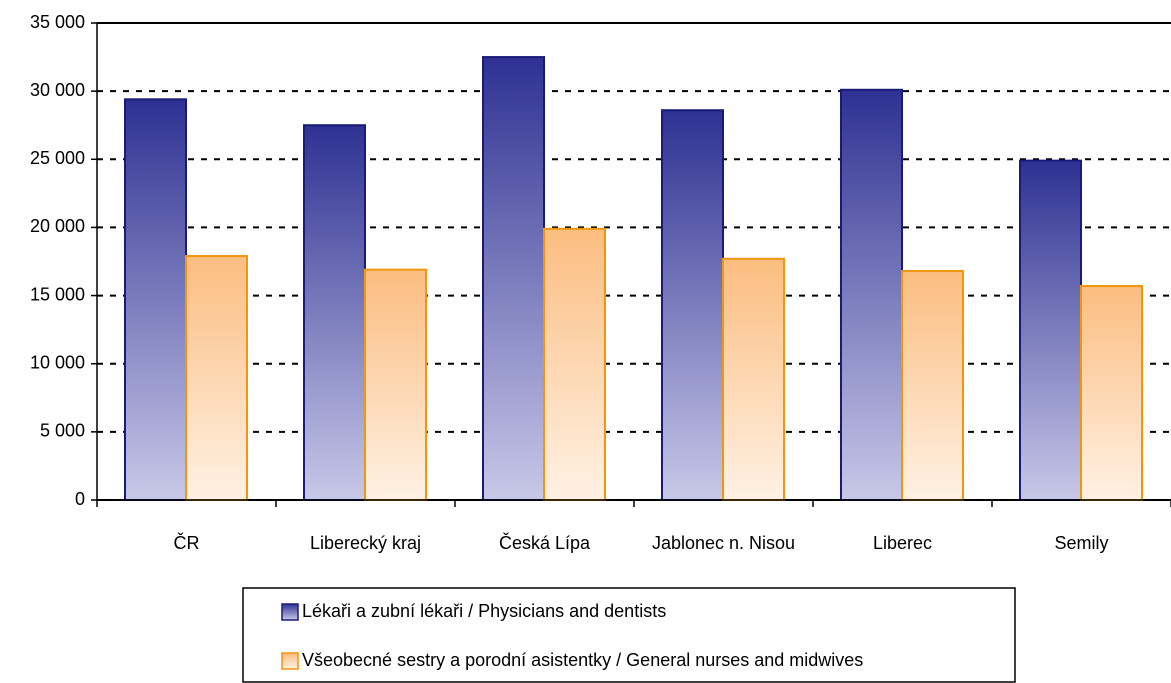 This screenshot has height=683, width=1171. Describe the element at coordinates (545, 542) in the screenshot. I see `x-tick-label: Česká Lípa` at that location.